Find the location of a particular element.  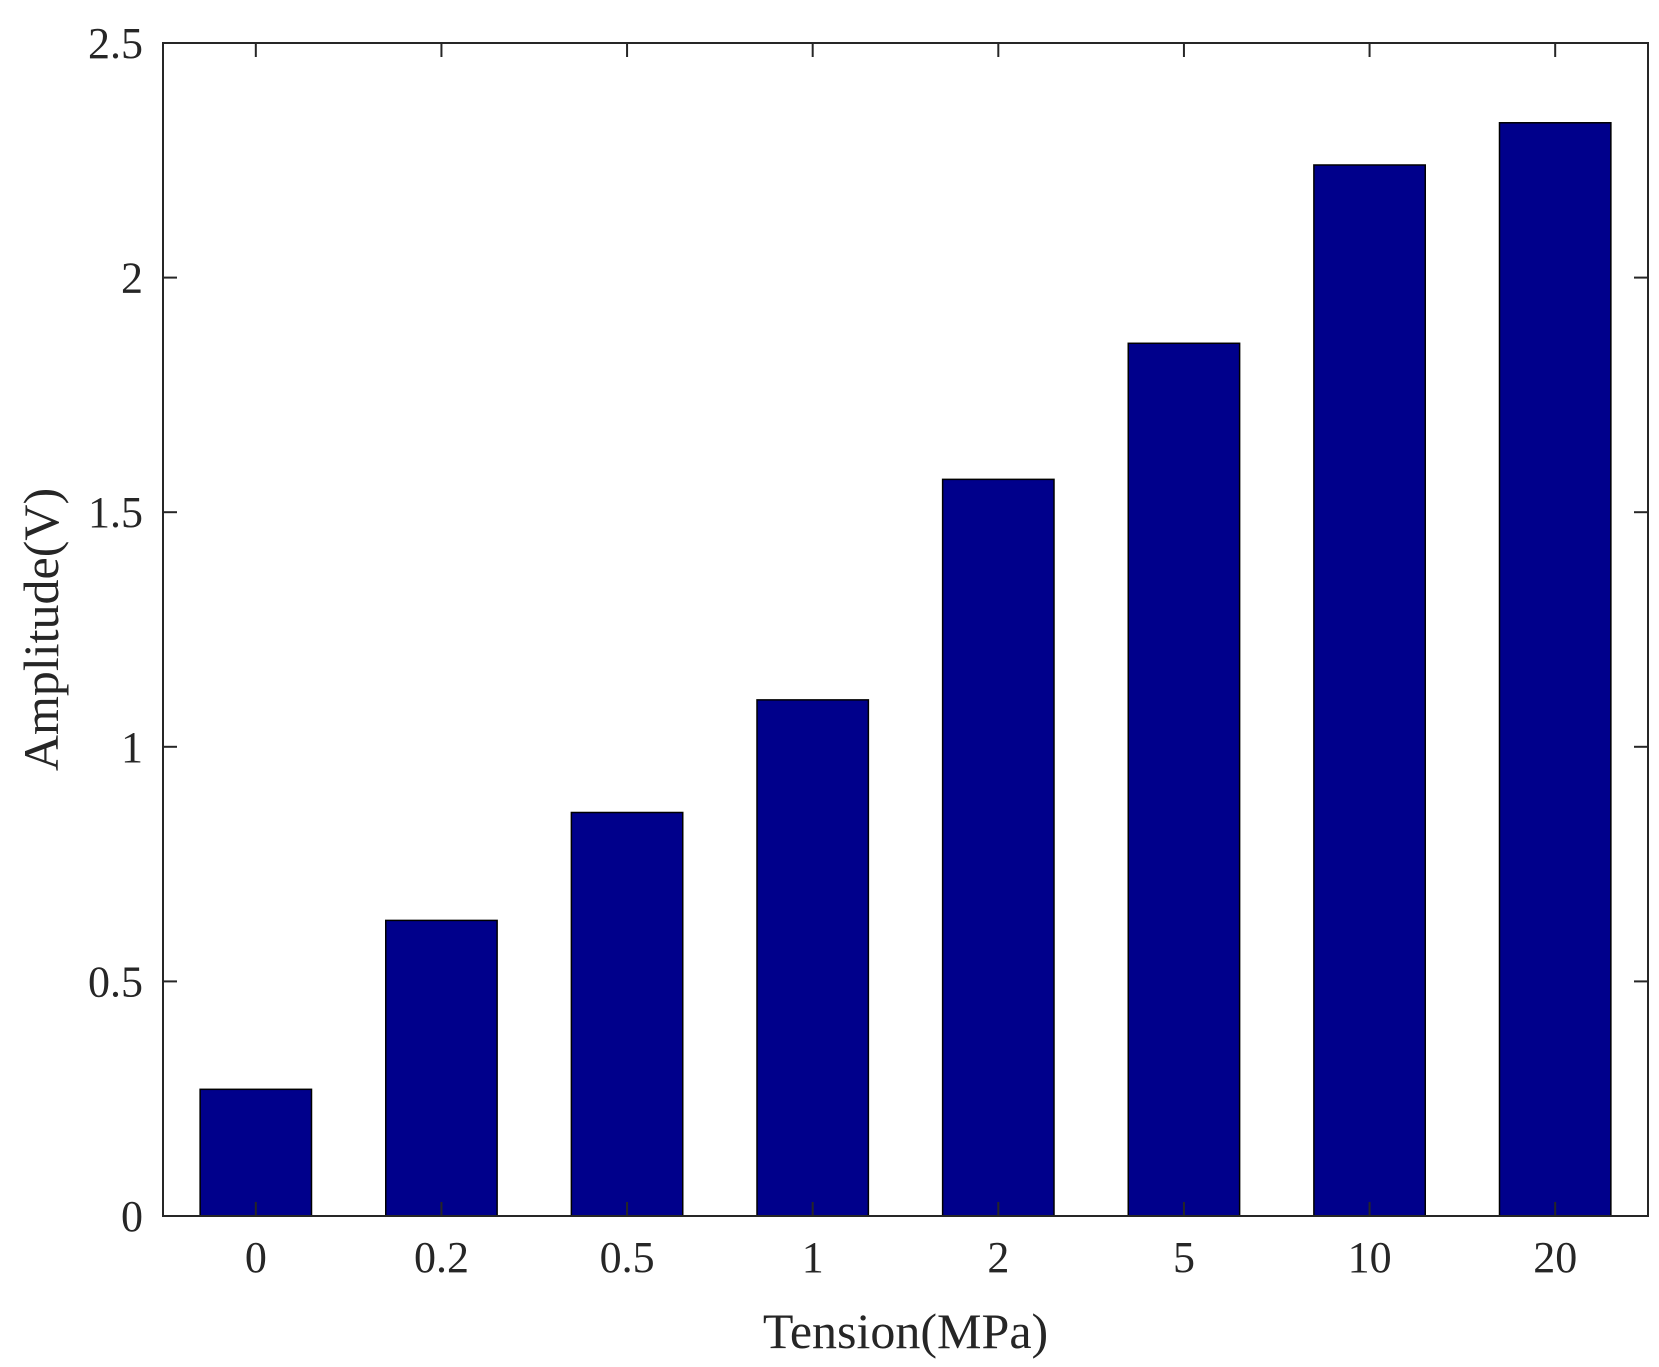

y-tick-labels: 0 0.5 1 1.5 2 2.5 is located at coordinates (115, 630).